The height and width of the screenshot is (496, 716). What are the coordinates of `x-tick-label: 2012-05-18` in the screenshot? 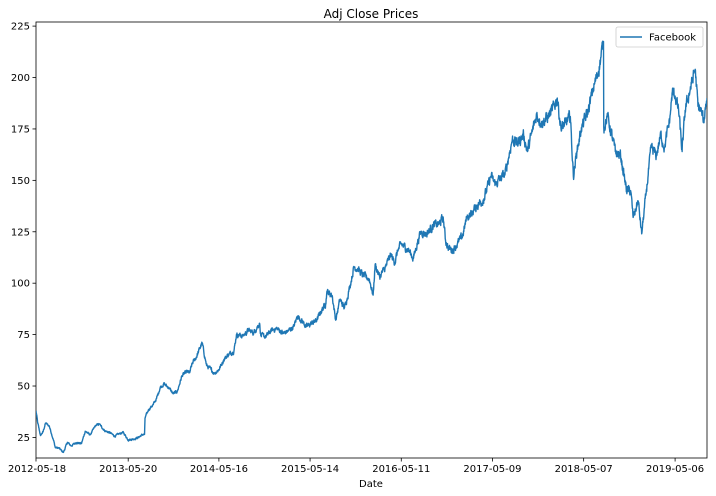 It's located at (37, 469).